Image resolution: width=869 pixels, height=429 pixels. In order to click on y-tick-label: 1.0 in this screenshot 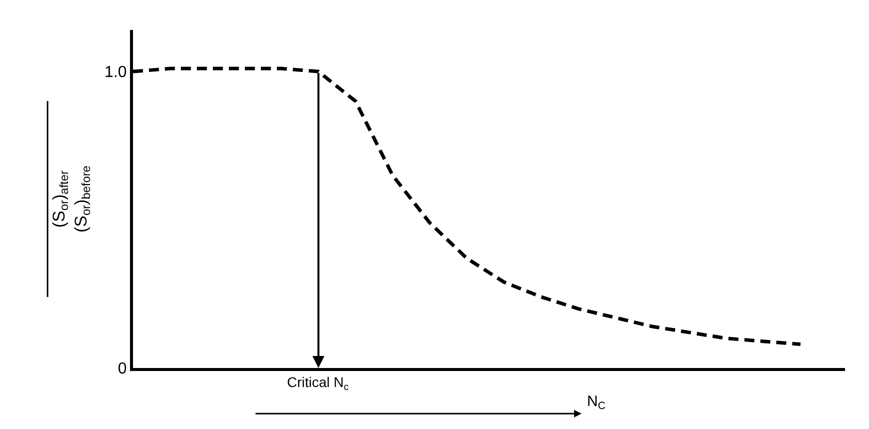, I will do `click(115, 73)`.